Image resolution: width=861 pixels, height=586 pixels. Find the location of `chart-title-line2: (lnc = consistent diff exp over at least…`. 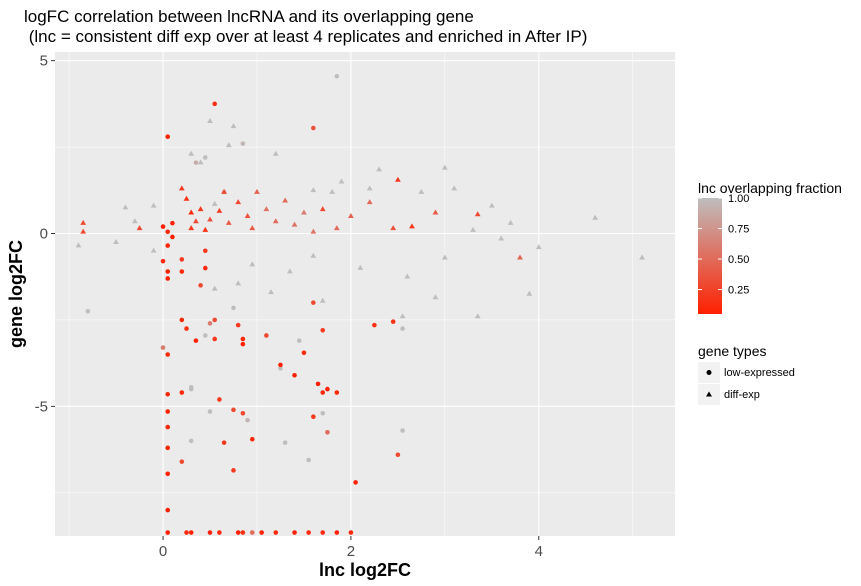

chart-title-line2: (lnc = consistent diff exp over at least… is located at coordinates (305, 36).